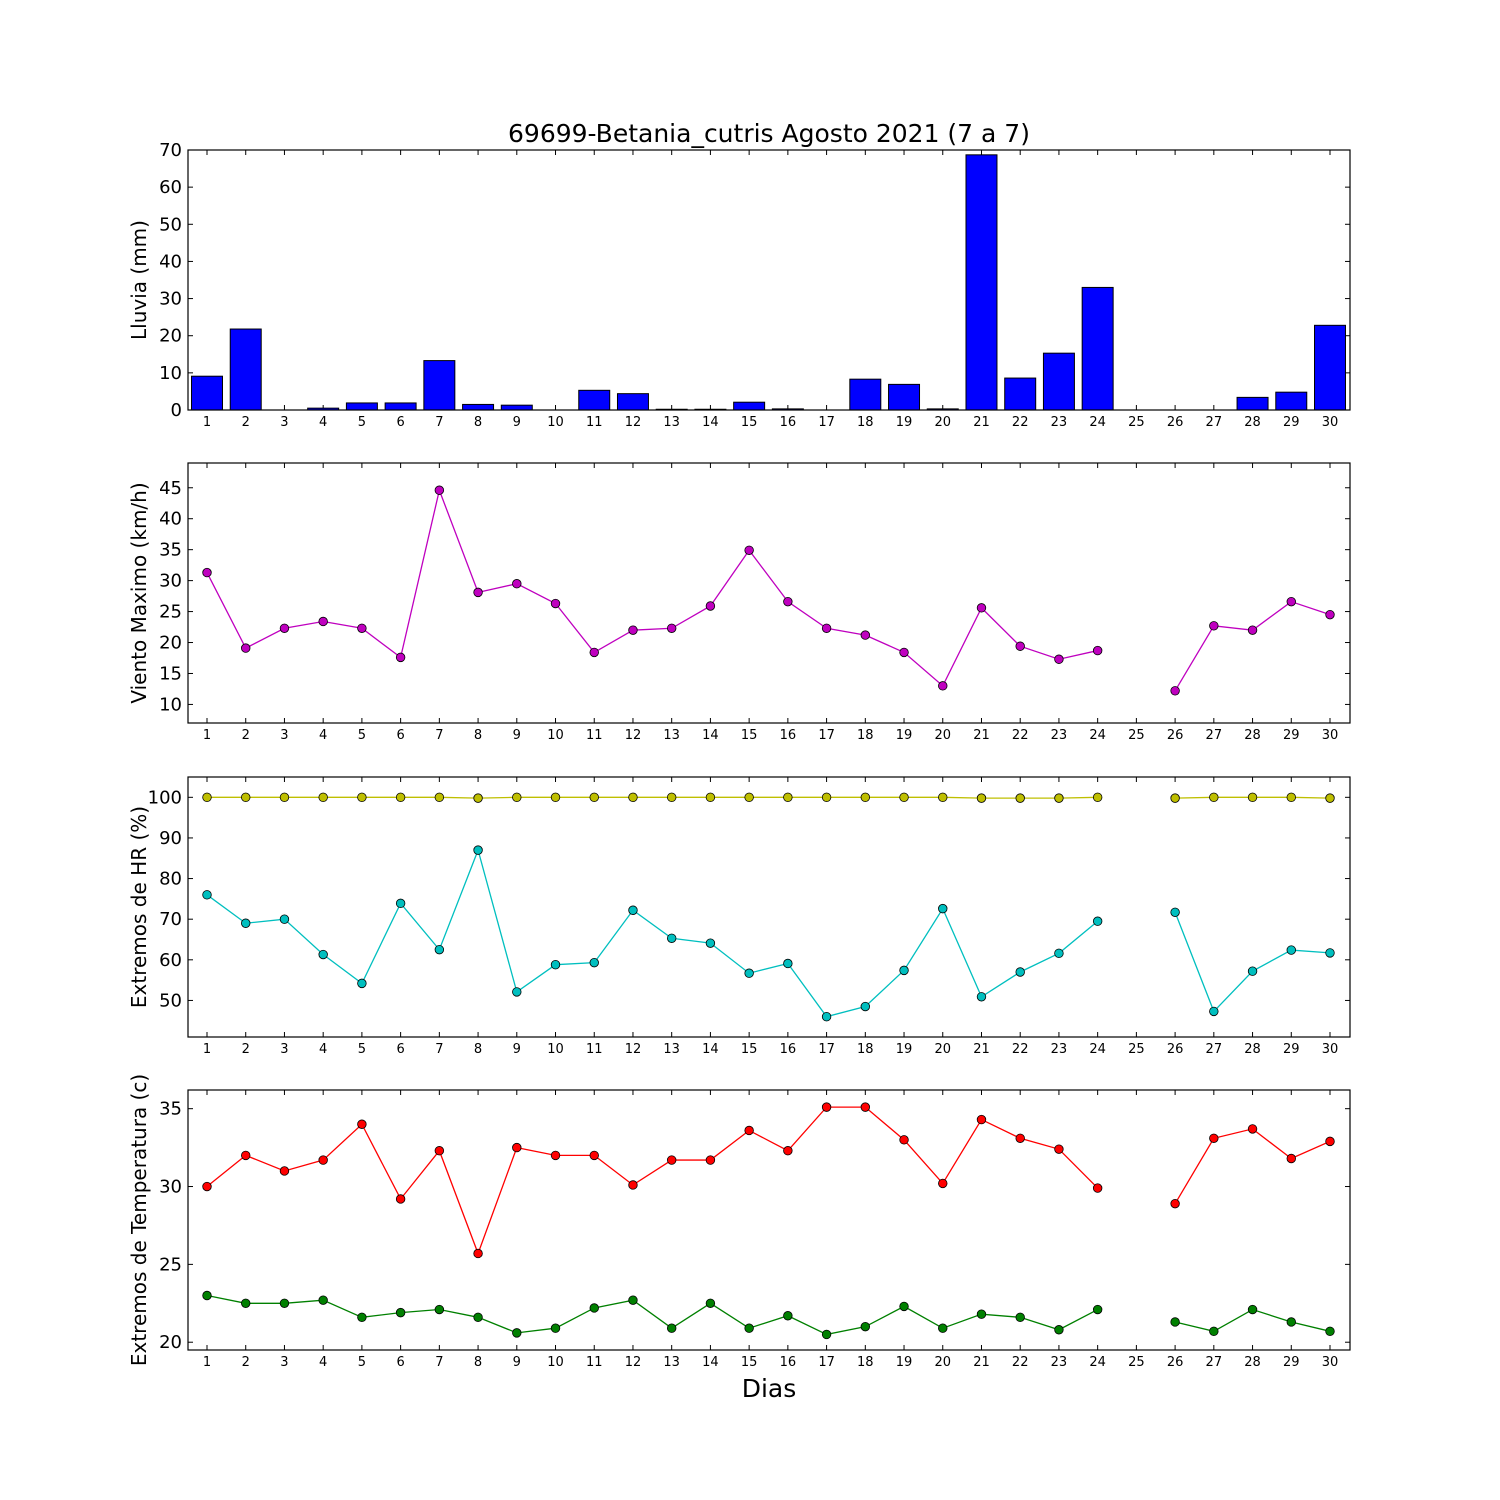  What do you see at coordinates (284, 422) in the screenshot?
I see `x-tick-label: 3` at bounding box center [284, 422].